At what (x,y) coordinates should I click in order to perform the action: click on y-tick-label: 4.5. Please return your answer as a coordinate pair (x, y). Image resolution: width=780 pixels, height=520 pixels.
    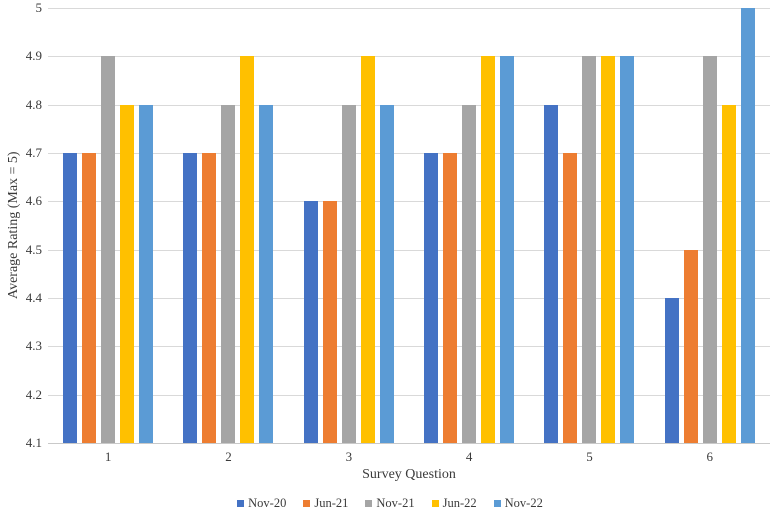
    Looking at the image, I should click on (33, 249).